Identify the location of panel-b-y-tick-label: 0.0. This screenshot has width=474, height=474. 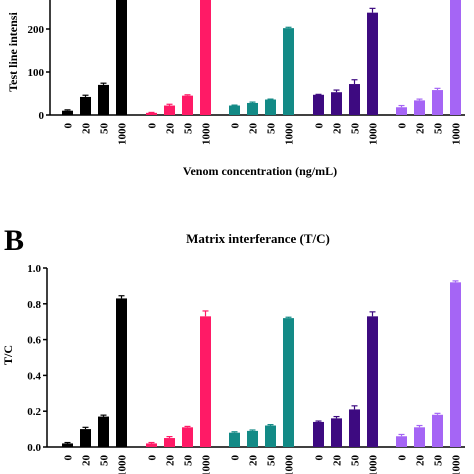
(34, 448).